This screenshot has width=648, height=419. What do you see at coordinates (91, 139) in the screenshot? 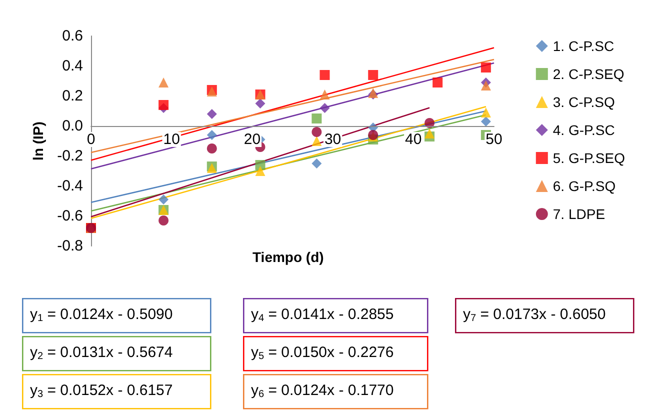
I see `x-tick-label: 0` at bounding box center [91, 139].